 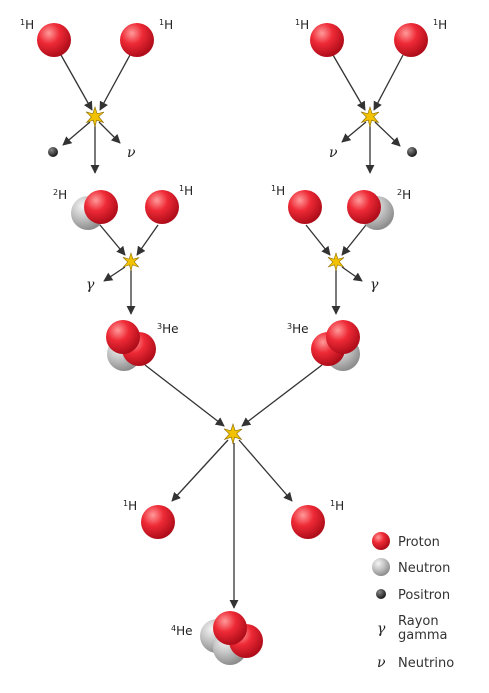 I want to click on arrow-h1-to-fusion-2b, so click(x=388, y=82).